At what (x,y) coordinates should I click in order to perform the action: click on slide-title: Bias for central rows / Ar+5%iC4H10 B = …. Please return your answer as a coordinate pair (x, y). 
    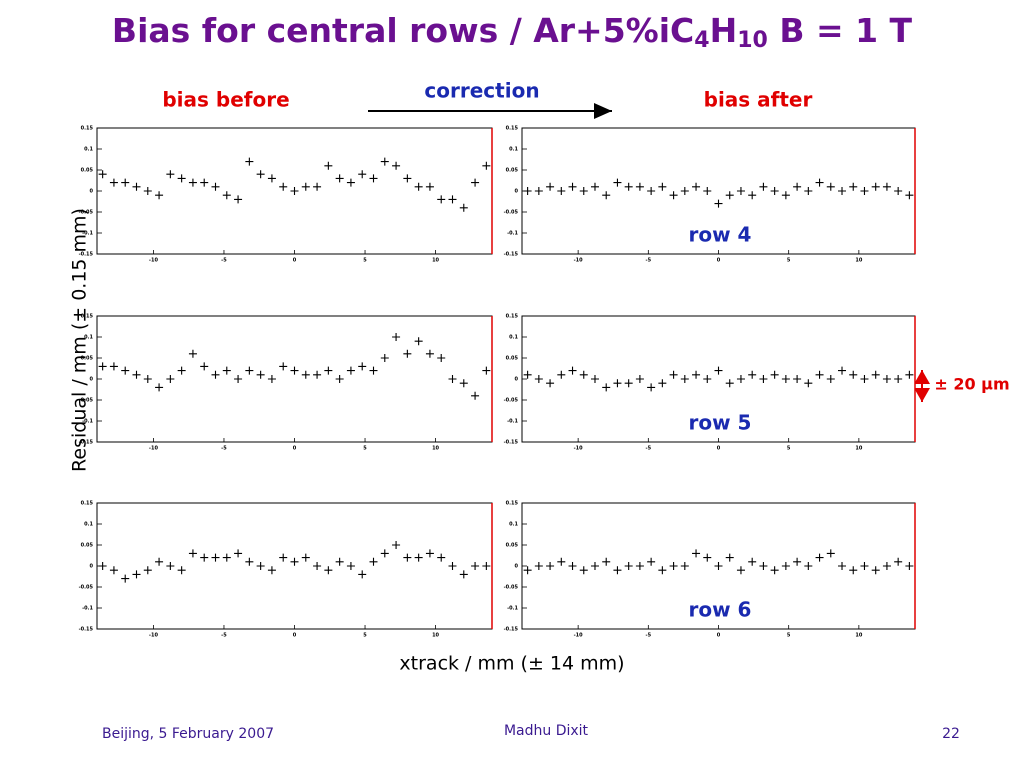
    Looking at the image, I should click on (512, 32).